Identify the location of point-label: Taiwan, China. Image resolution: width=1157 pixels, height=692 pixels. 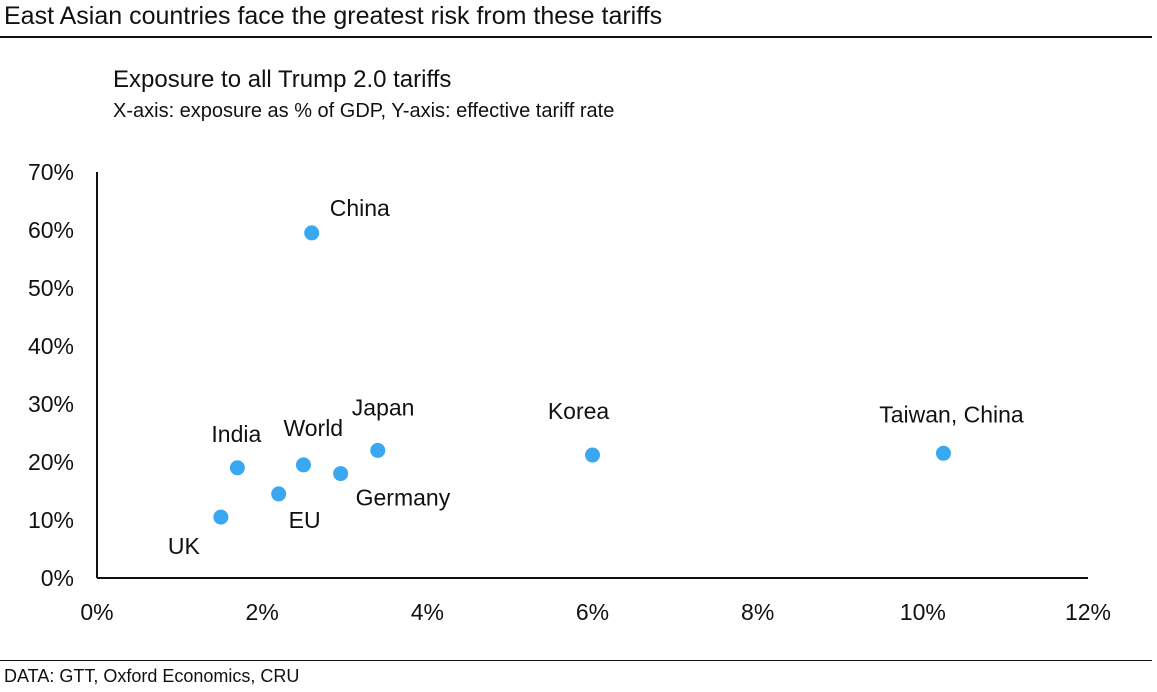
(951, 414).